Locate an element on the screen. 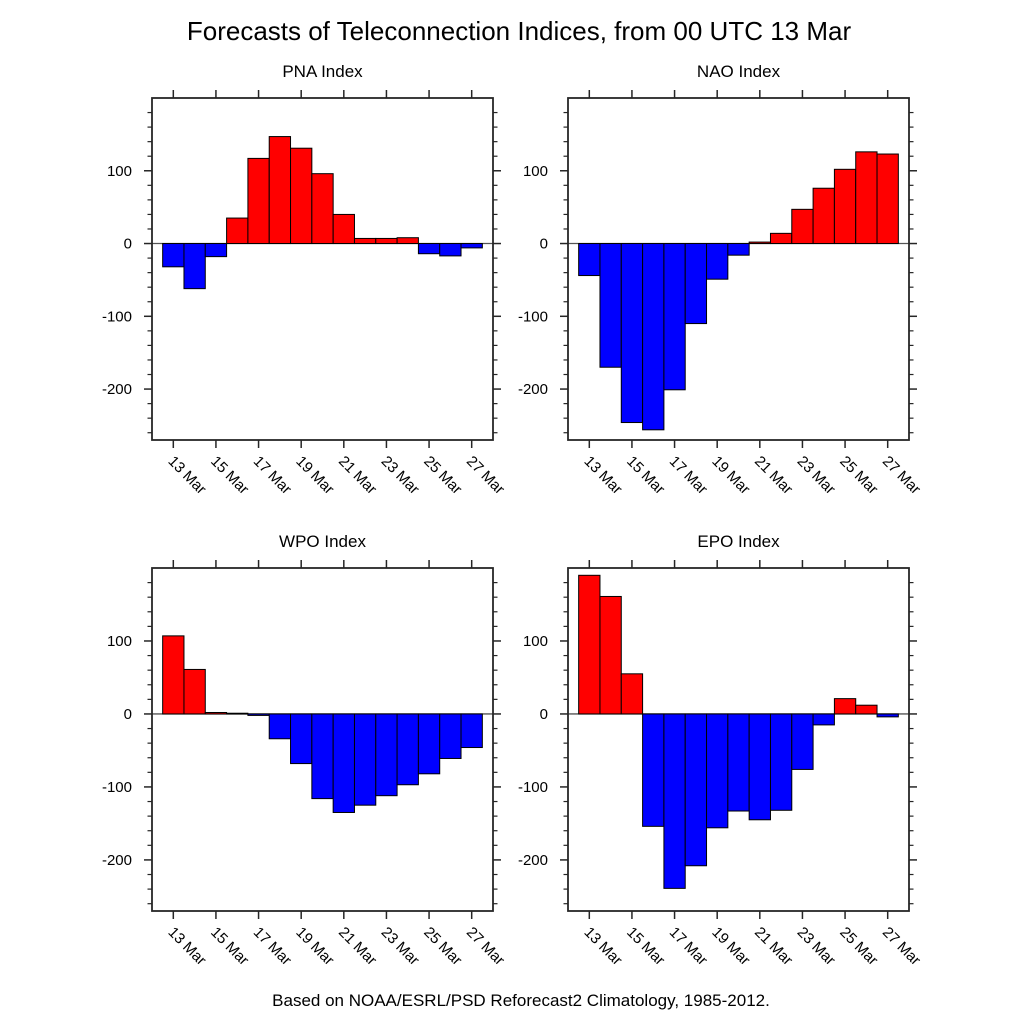 This screenshot has height=1024, width=1024. bar-nao-21-mar is located at coordinates (759, 243).